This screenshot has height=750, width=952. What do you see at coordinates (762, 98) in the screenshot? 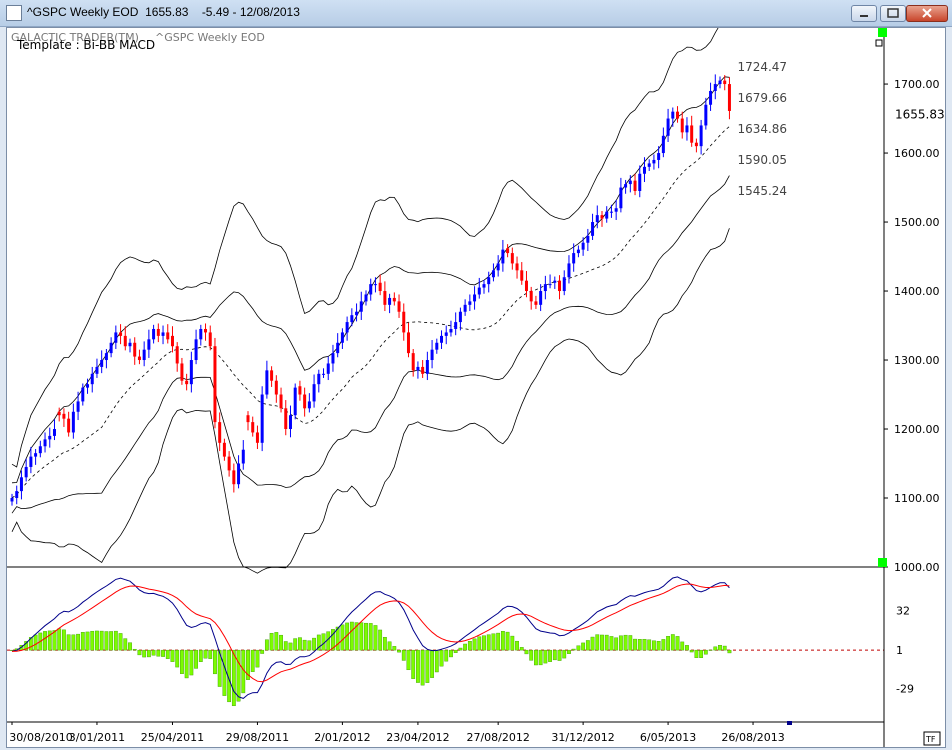
I see `band-value-label: 1679.66` at bounding box center [762, 98].